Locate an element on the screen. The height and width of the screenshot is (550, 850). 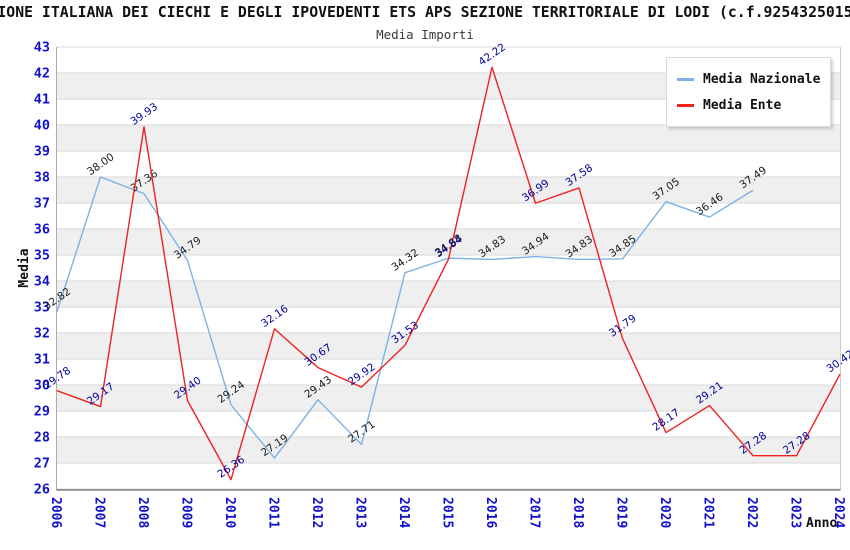
y-tick-label: 41 is located at coordinates (42, 100).